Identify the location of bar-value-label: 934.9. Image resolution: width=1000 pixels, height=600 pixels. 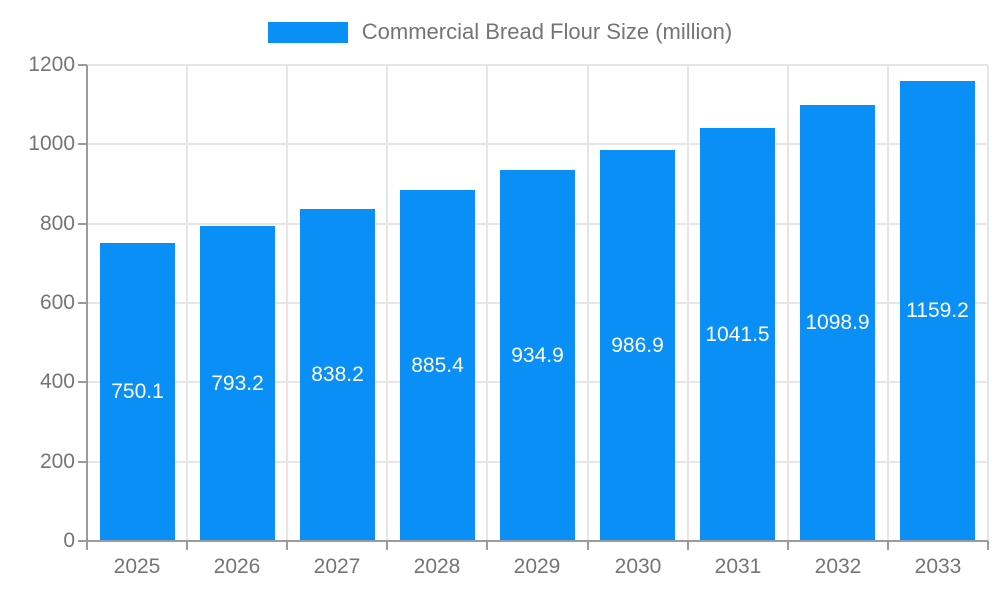
(537, 355).